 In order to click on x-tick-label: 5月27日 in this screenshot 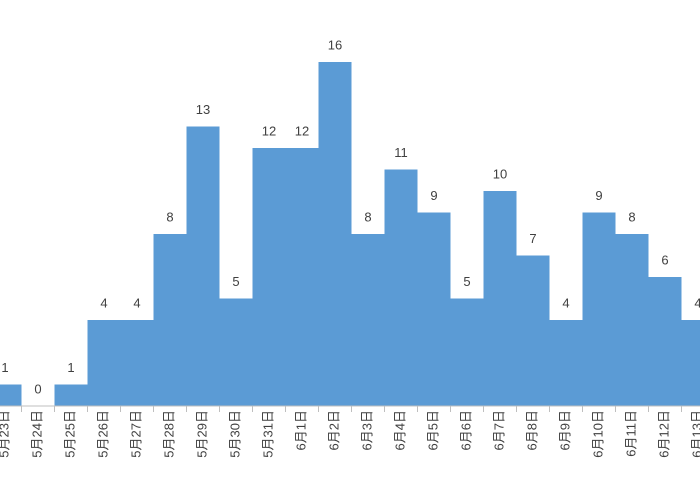, I will do `click(135, 434)`.